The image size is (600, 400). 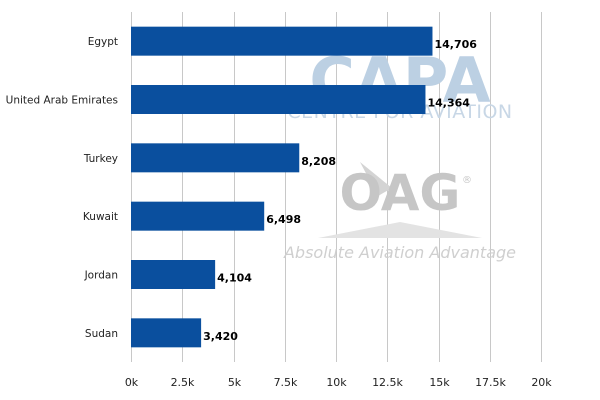 What do you see at coordinates (286, 382) in the screenshot?
I see `x-tick-label: 7.5k` at bounding box center [286, 382].